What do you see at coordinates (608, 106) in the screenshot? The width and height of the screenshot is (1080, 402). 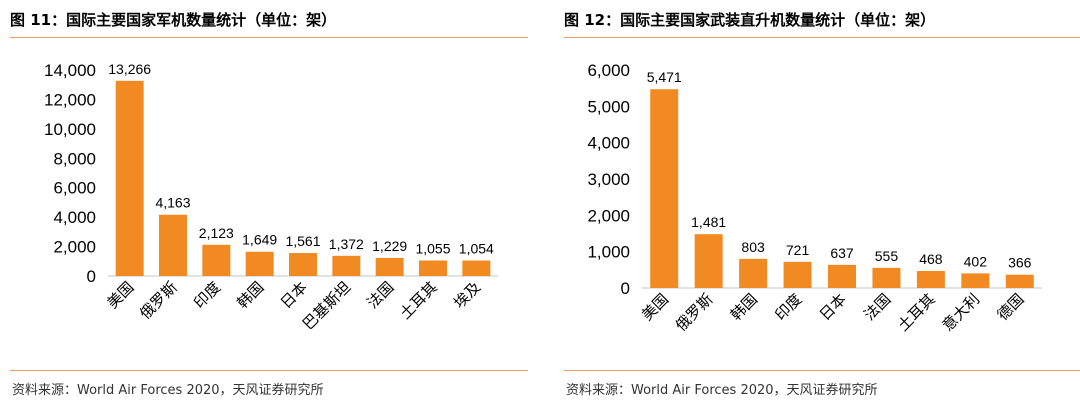 I see `y-tick-label: 5,000` at bounding box center [608, 106].